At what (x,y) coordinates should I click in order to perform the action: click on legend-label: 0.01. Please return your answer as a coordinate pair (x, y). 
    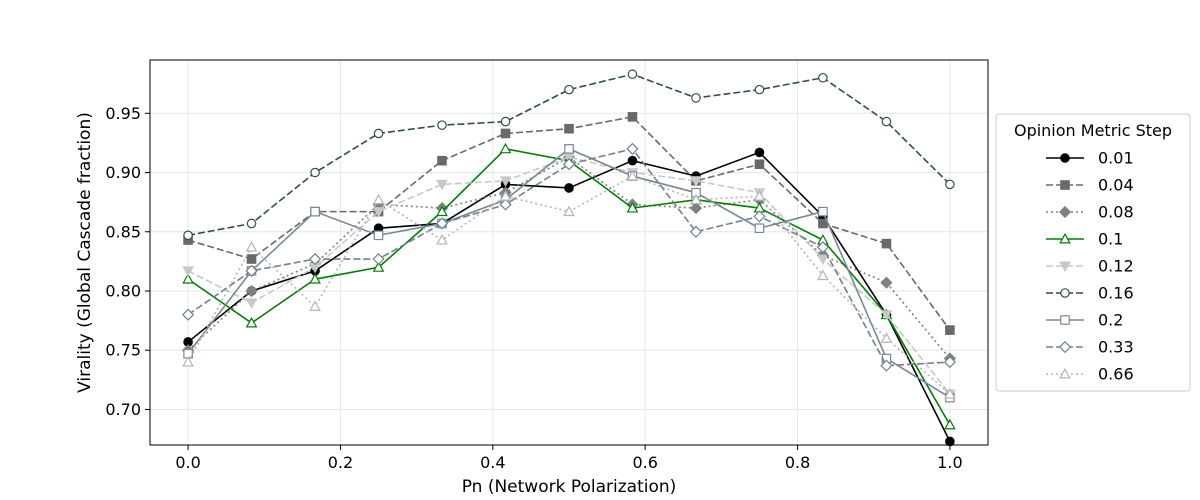
    Looking at the image, I should click on (1116, 158).